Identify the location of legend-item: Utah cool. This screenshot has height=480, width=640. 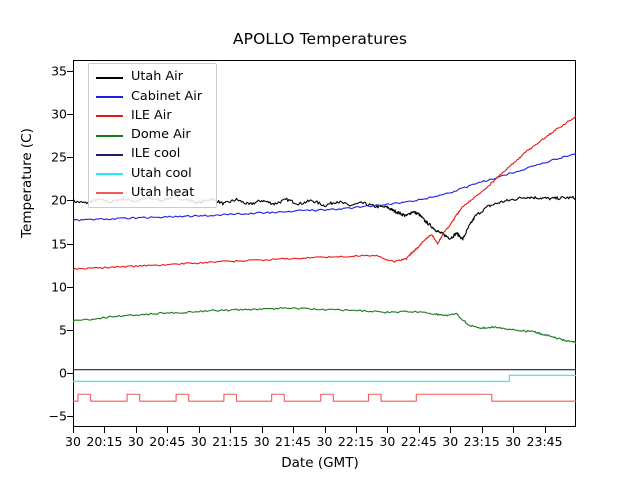
(152, 173).